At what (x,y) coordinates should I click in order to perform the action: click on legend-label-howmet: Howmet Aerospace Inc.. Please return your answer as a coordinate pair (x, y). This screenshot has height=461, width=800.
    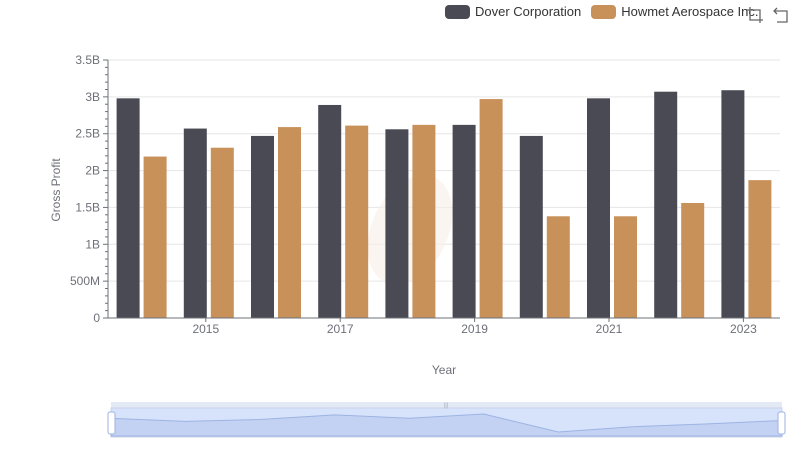
    Looking at the image, I should click on (690, 11).